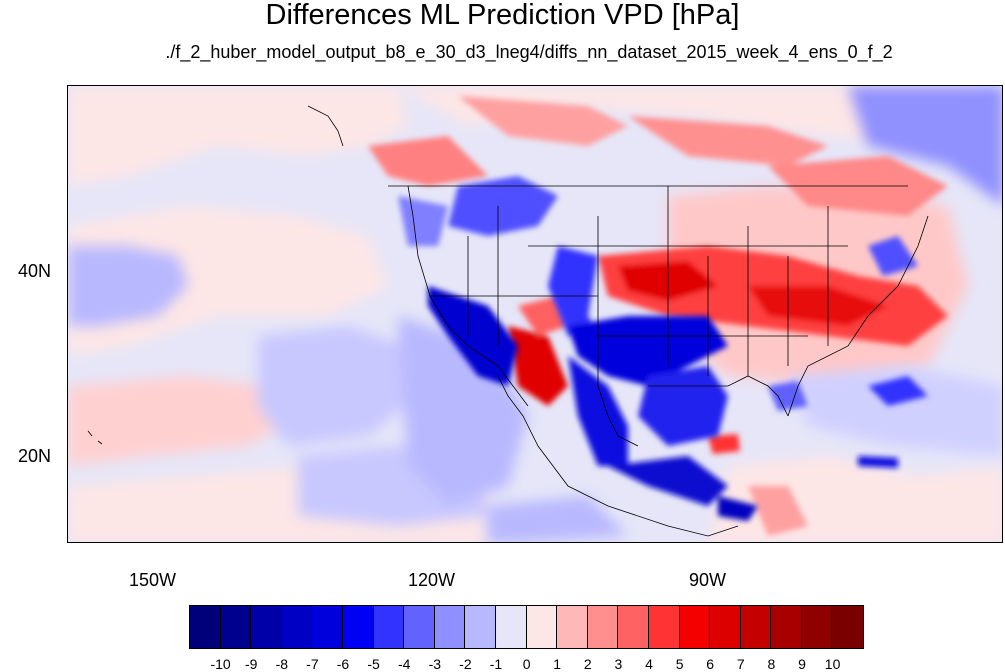 Image resolution: width=1005 pixels, height=672 pixels. Describe the element at coordinates (679, 664) in the screenshot. I see `colorbar-tick-label: 5` at that location.